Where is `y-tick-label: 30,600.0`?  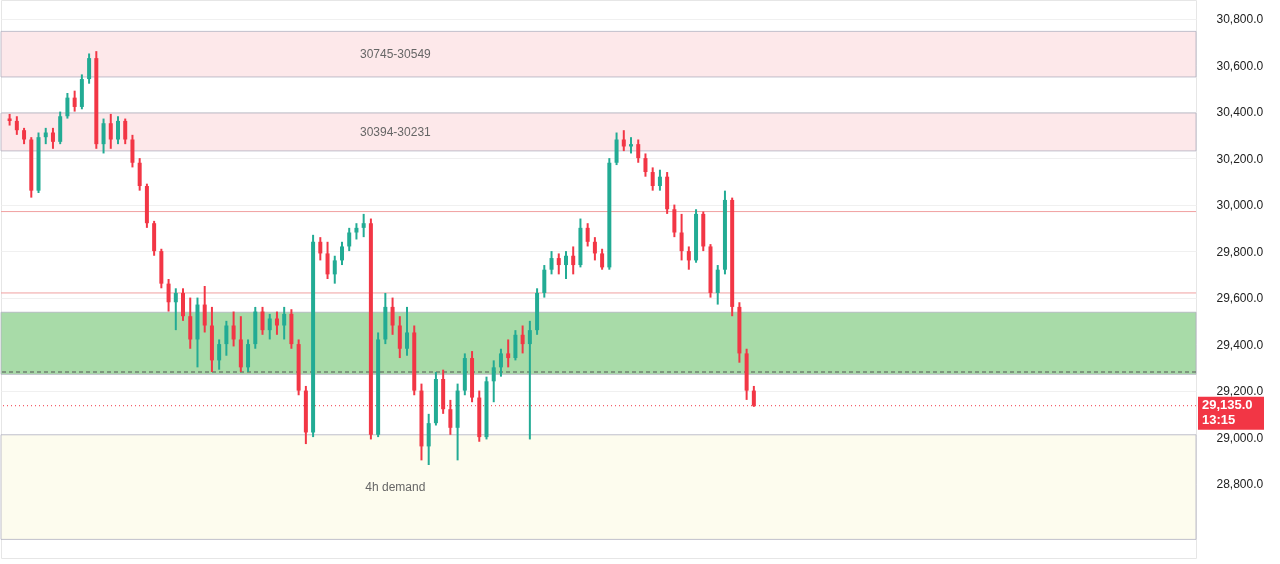
y-tick-label: 30,600.0 is located at coordinates (1240, 65).